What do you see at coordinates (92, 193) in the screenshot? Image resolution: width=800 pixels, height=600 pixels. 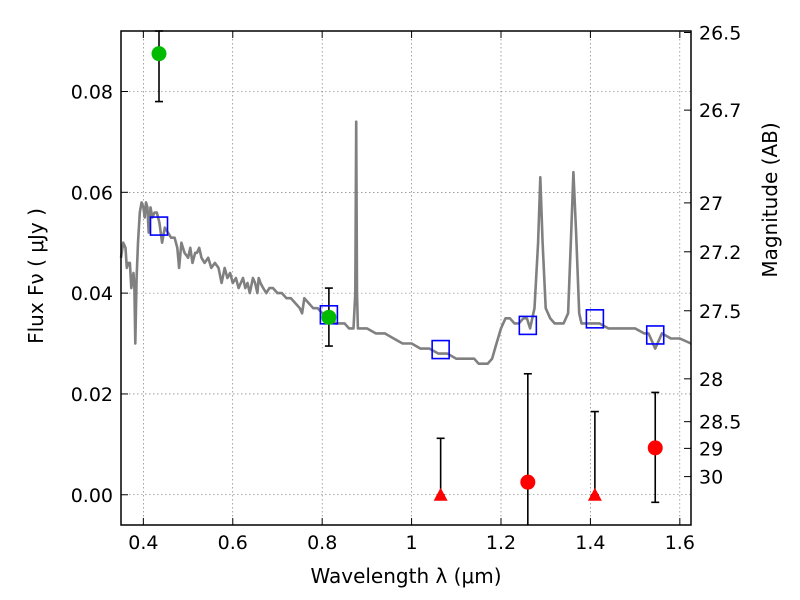 I see `y-tick-label: 0.06` at bounding box center [92, 193].